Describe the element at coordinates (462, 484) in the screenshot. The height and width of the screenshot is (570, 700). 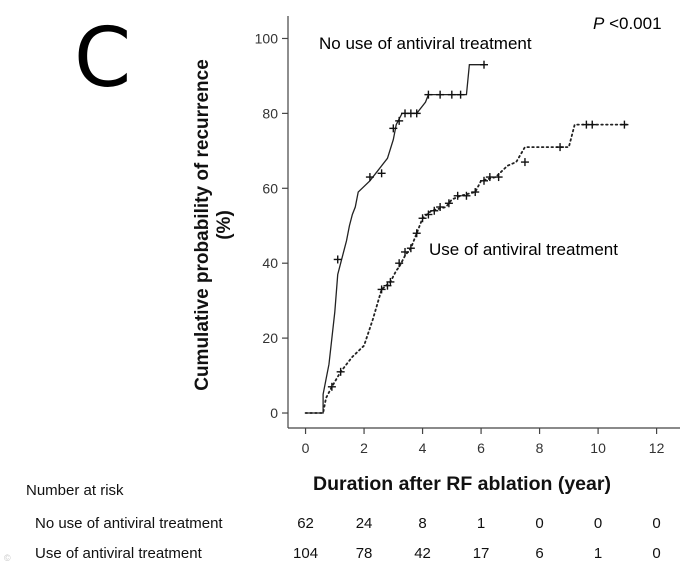
I see `x-axis-label: Duration after RF ablation (year)` at that location.